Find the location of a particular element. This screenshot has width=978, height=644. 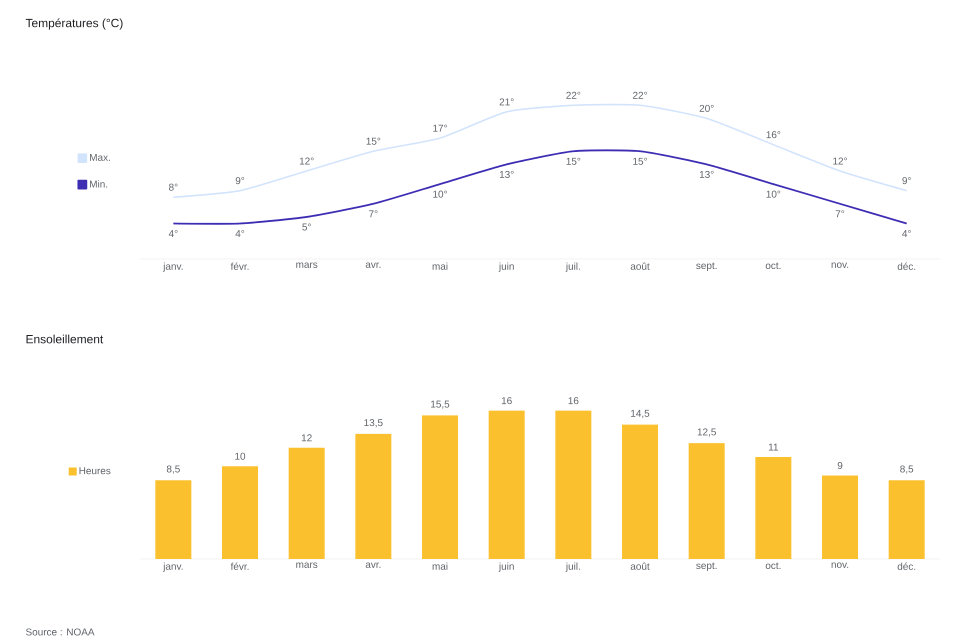

legend-label: Min. is located at coordinates (99, 184).